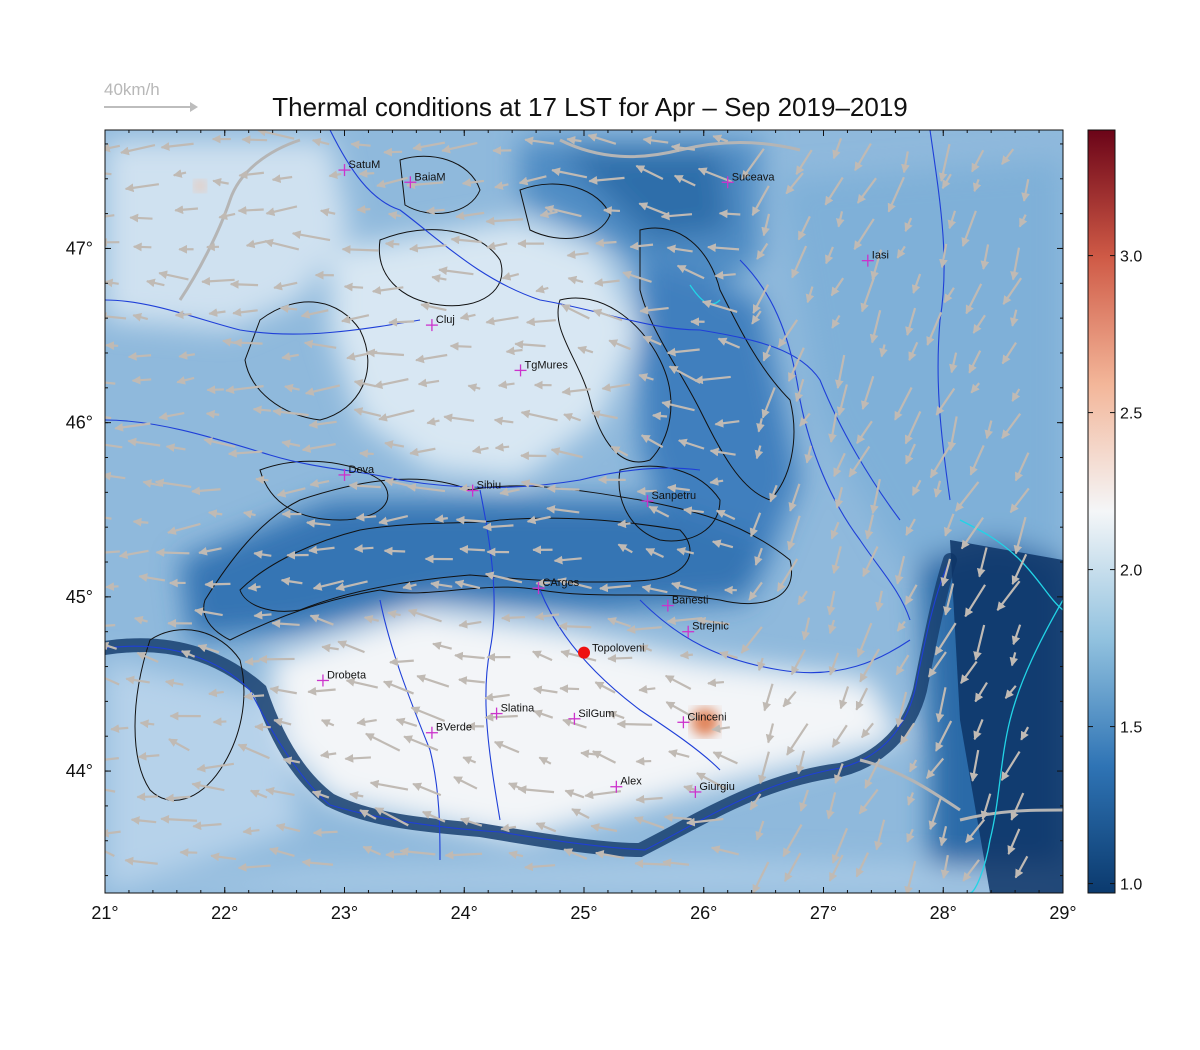 This screenshot has width=1200, height=1050. What do you see at coordinates (1131, 885) in the screenshot?
I see `colorbar-label: 1.0` at bounding box center [1131, 885].